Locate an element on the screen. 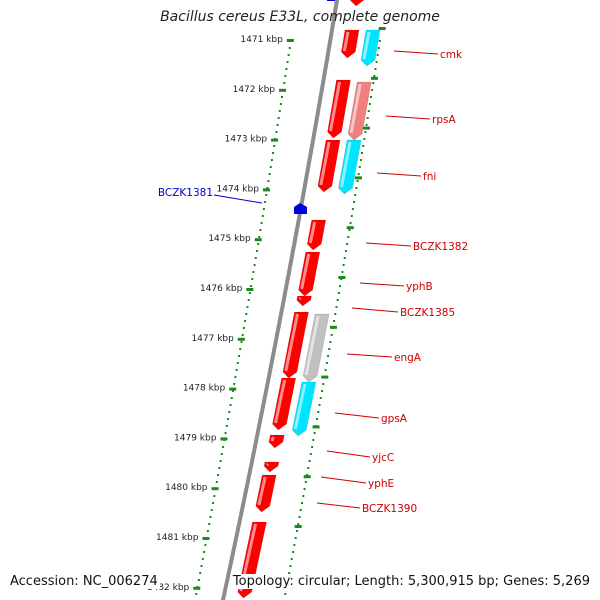 The image size is (600, 600). gene-label: BCZK1382 is located at coordinates (440, 247).